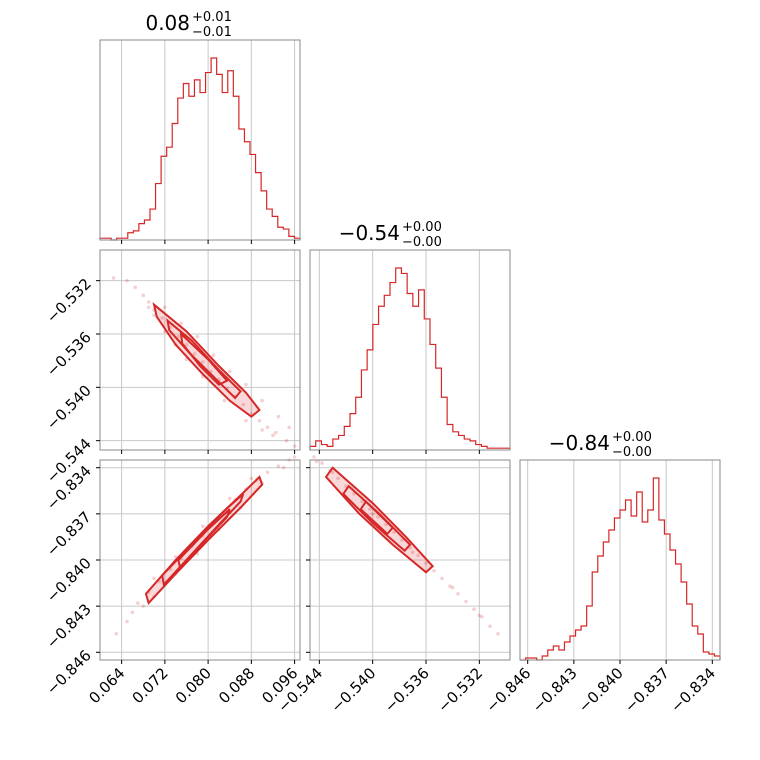  Describe the element at coordinates (555, 690) in the screenshot. I see `x-tick-label: −0.843` at that location.